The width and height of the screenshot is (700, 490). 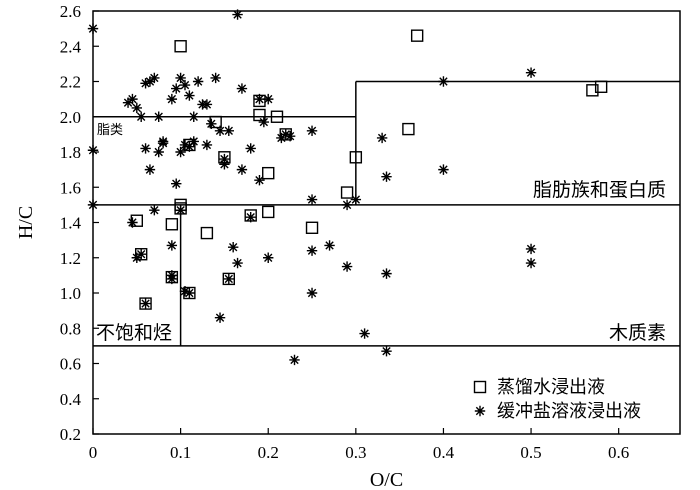 I want to click on y-tick-label: 1.6, so click(x=70, y=187).